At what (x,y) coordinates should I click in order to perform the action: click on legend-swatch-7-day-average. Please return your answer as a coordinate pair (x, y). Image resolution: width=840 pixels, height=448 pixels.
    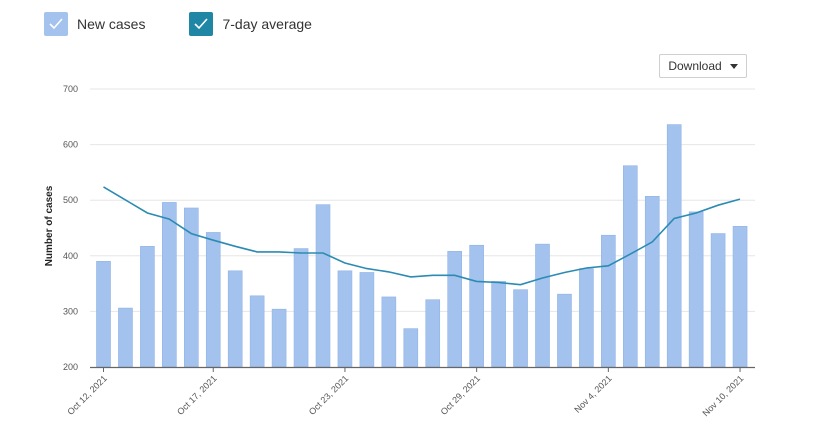
    Looking at the image, I should click on (201, 24).